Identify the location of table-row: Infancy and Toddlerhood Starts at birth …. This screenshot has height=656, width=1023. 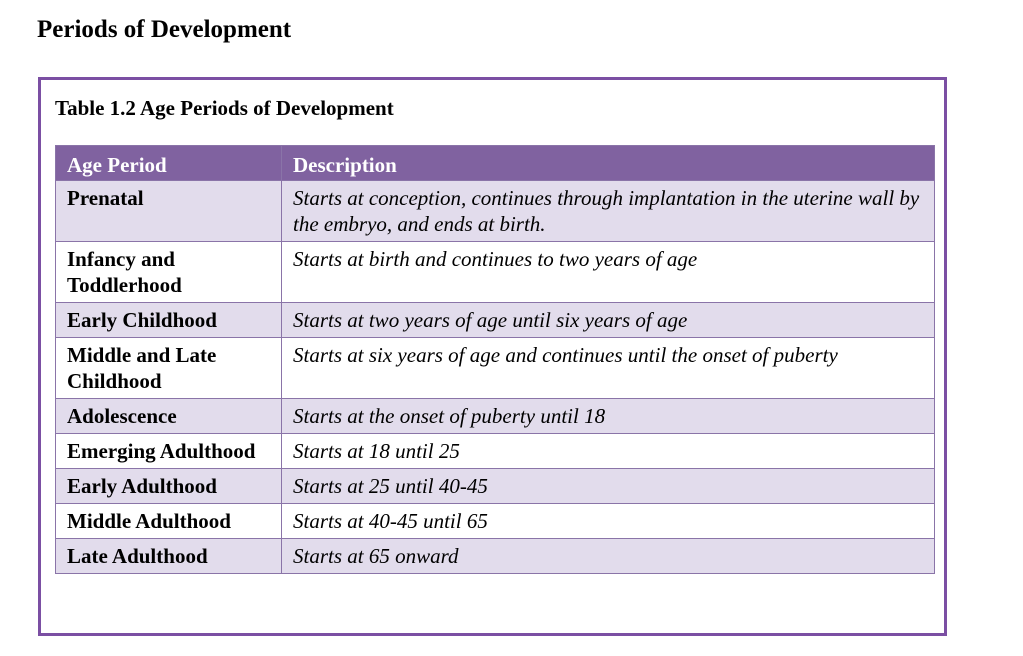
(495, 272).